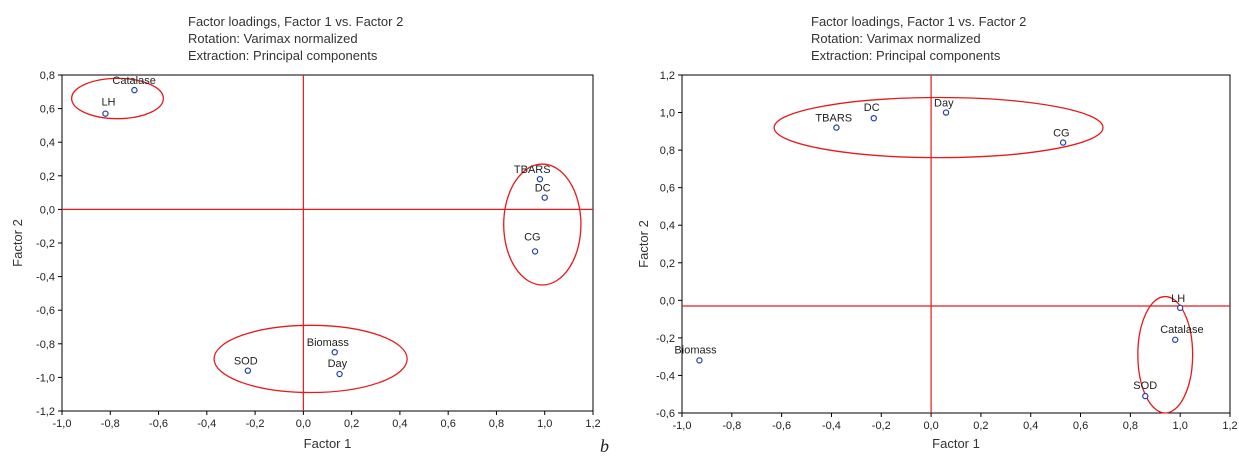  I want to click on y-tick-label: -1,0, so click(45, 378).